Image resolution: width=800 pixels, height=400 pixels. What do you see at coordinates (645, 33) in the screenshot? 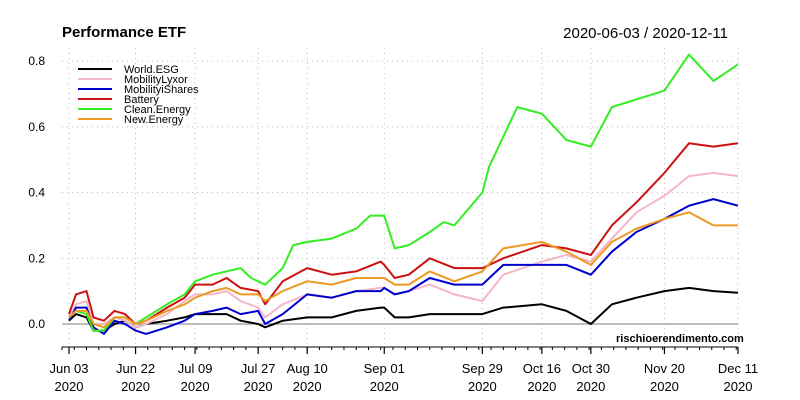
I see `date-range-label: 2020-06-03 / 2020-12-11` at bounding box center [645, 33].